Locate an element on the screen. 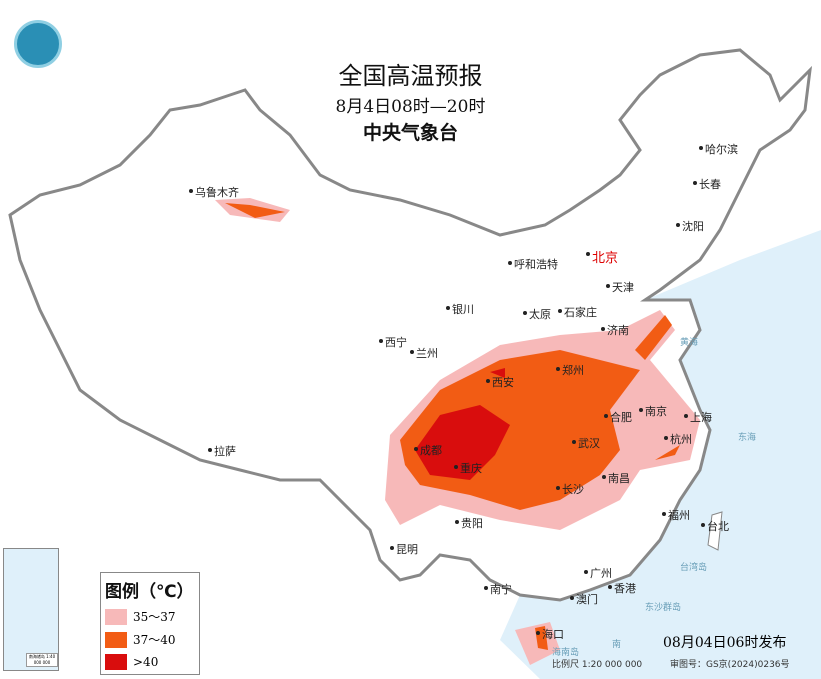  city-label-capital: 北京 is located at coordinates (601, 256).